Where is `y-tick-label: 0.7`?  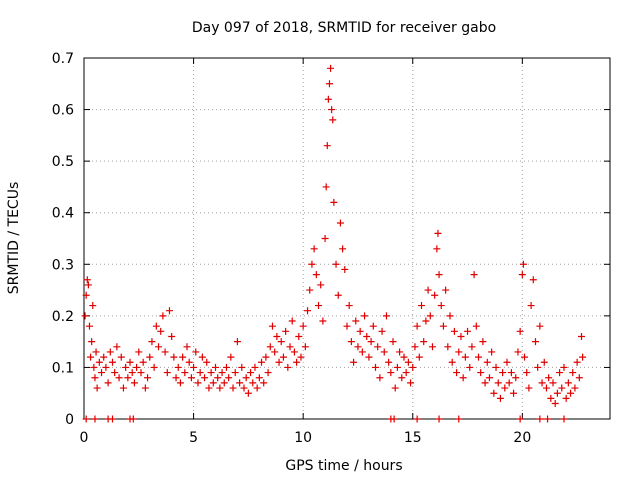
y-tick-label: 0.7 is located at coordinates (63, 59).